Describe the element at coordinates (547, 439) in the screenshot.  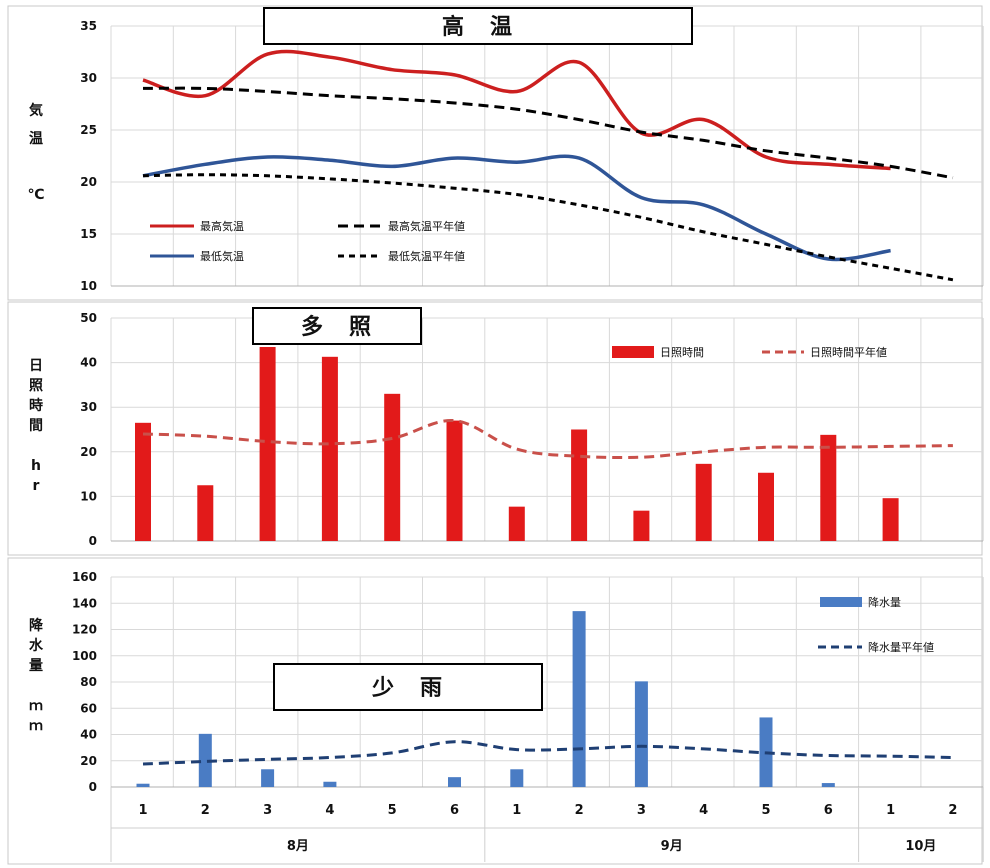
I see `series-line-日照時間平年値` at that location.